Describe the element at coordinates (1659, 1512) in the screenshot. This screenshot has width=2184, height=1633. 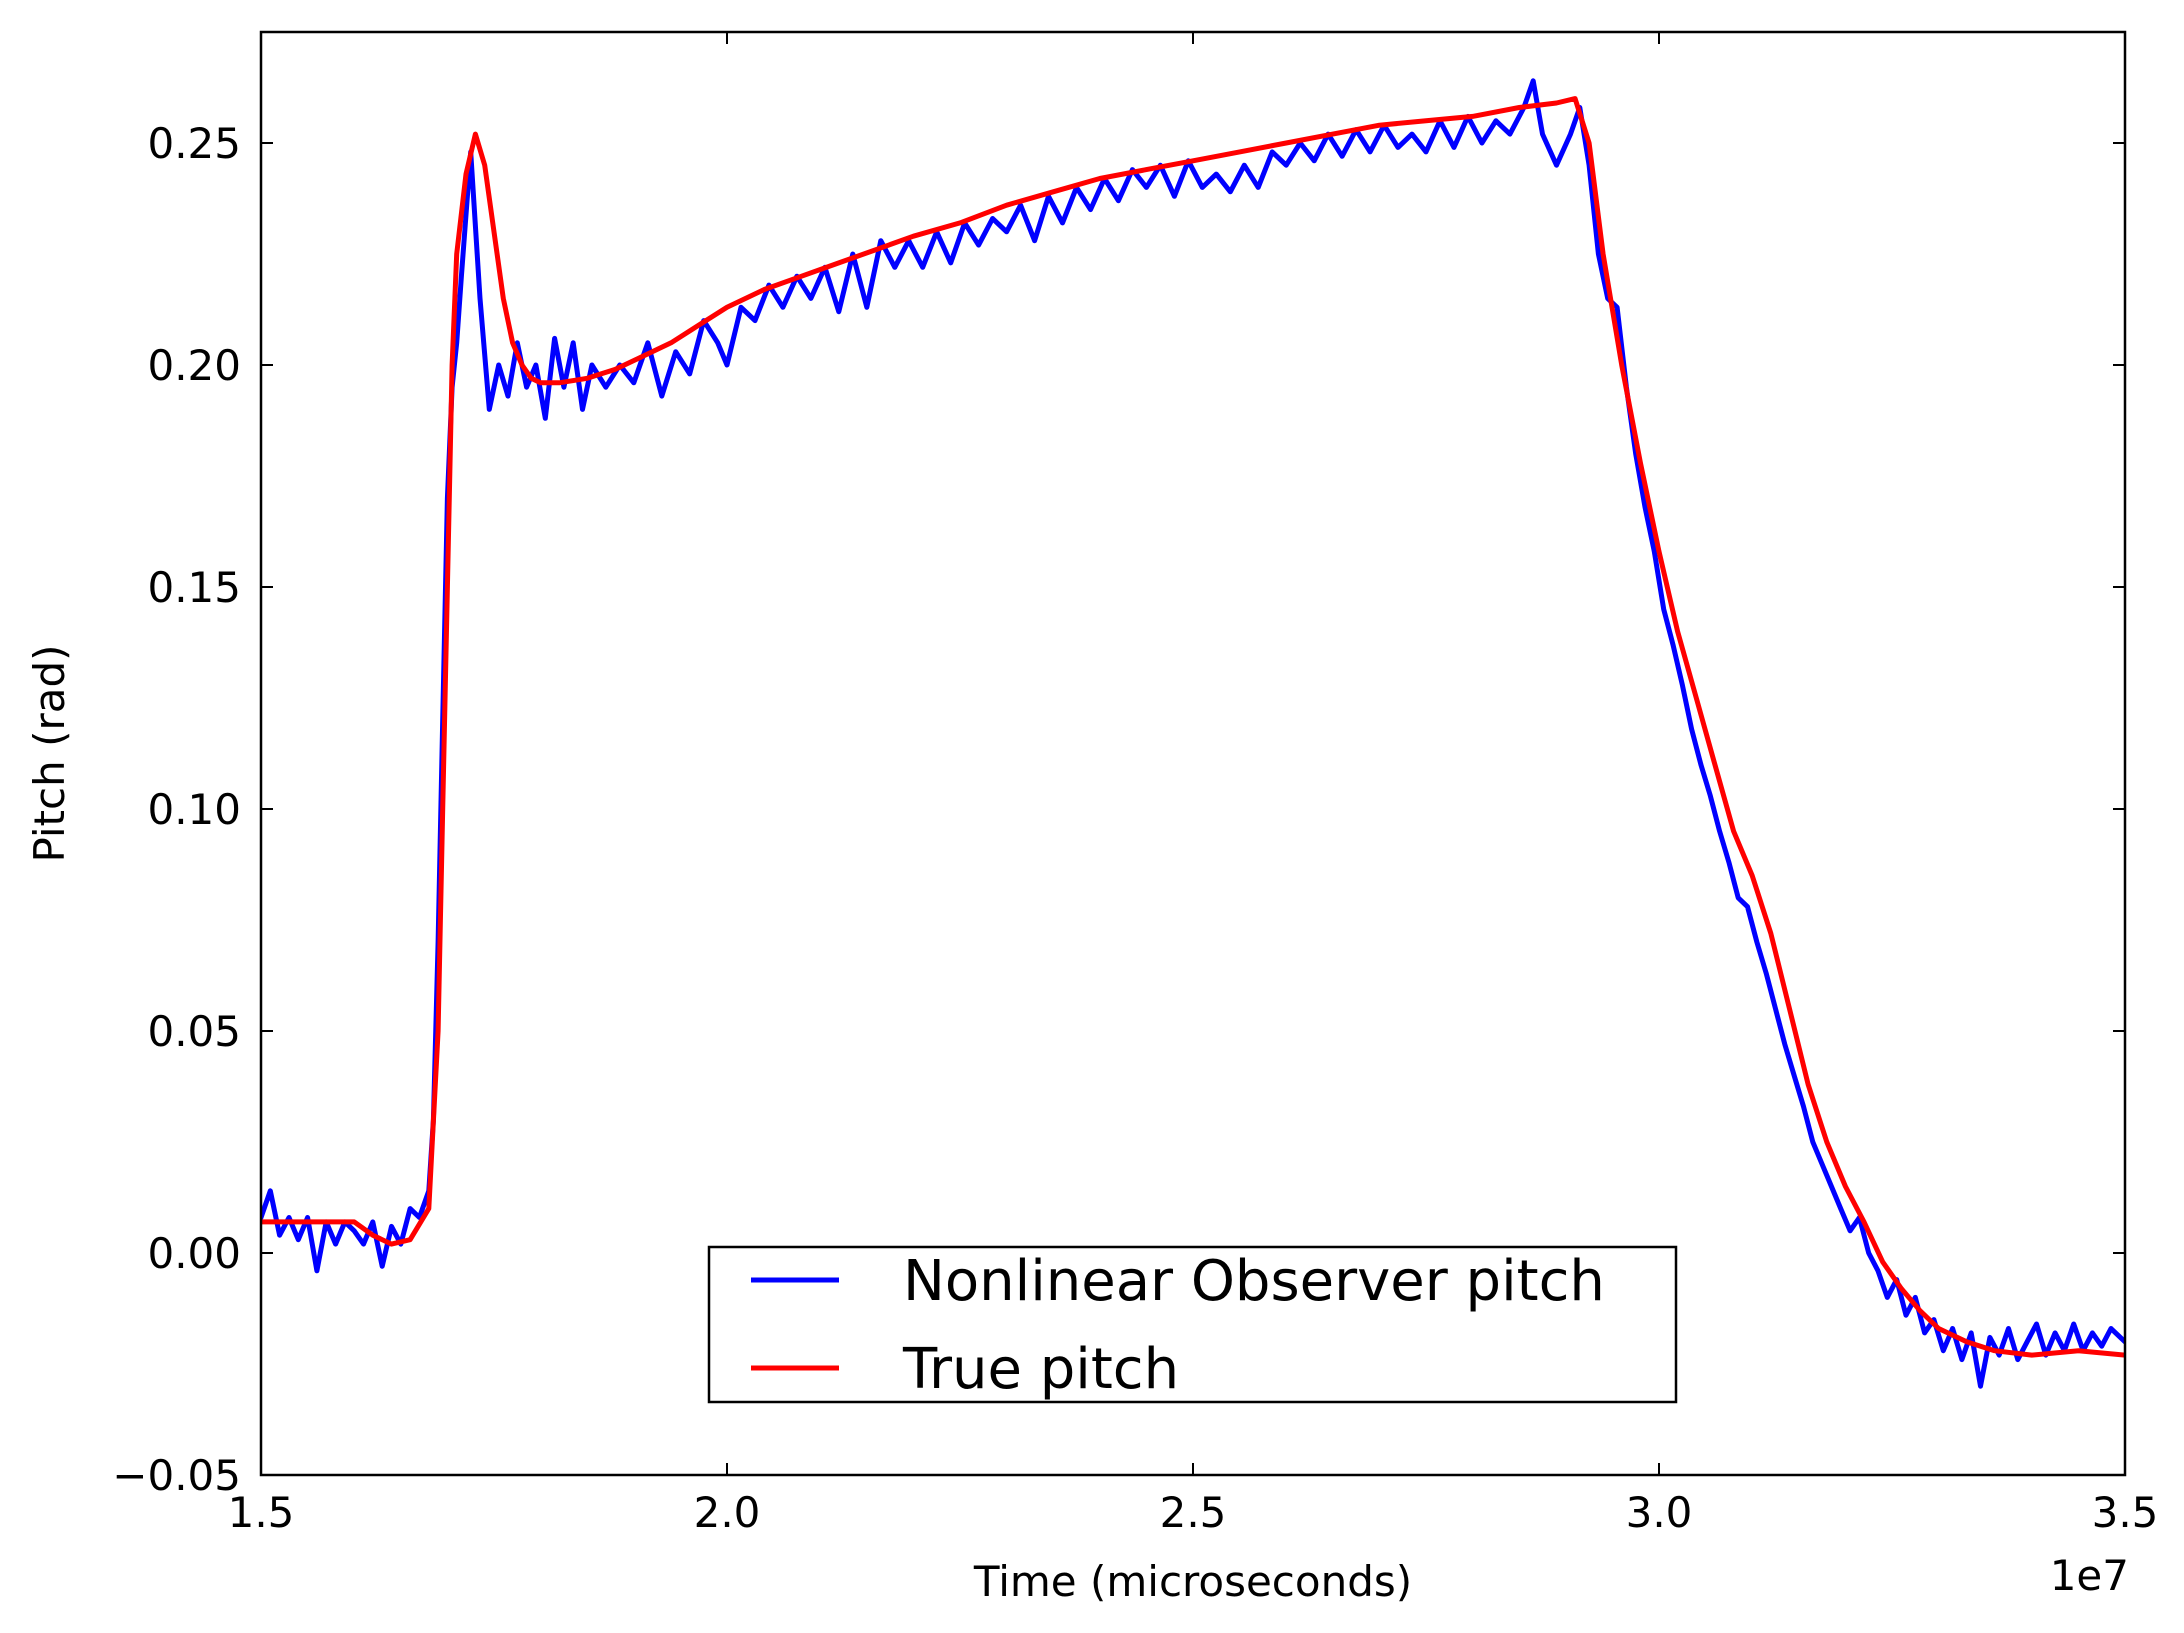
I see `x-tick-label-3: 3.0` at that location.